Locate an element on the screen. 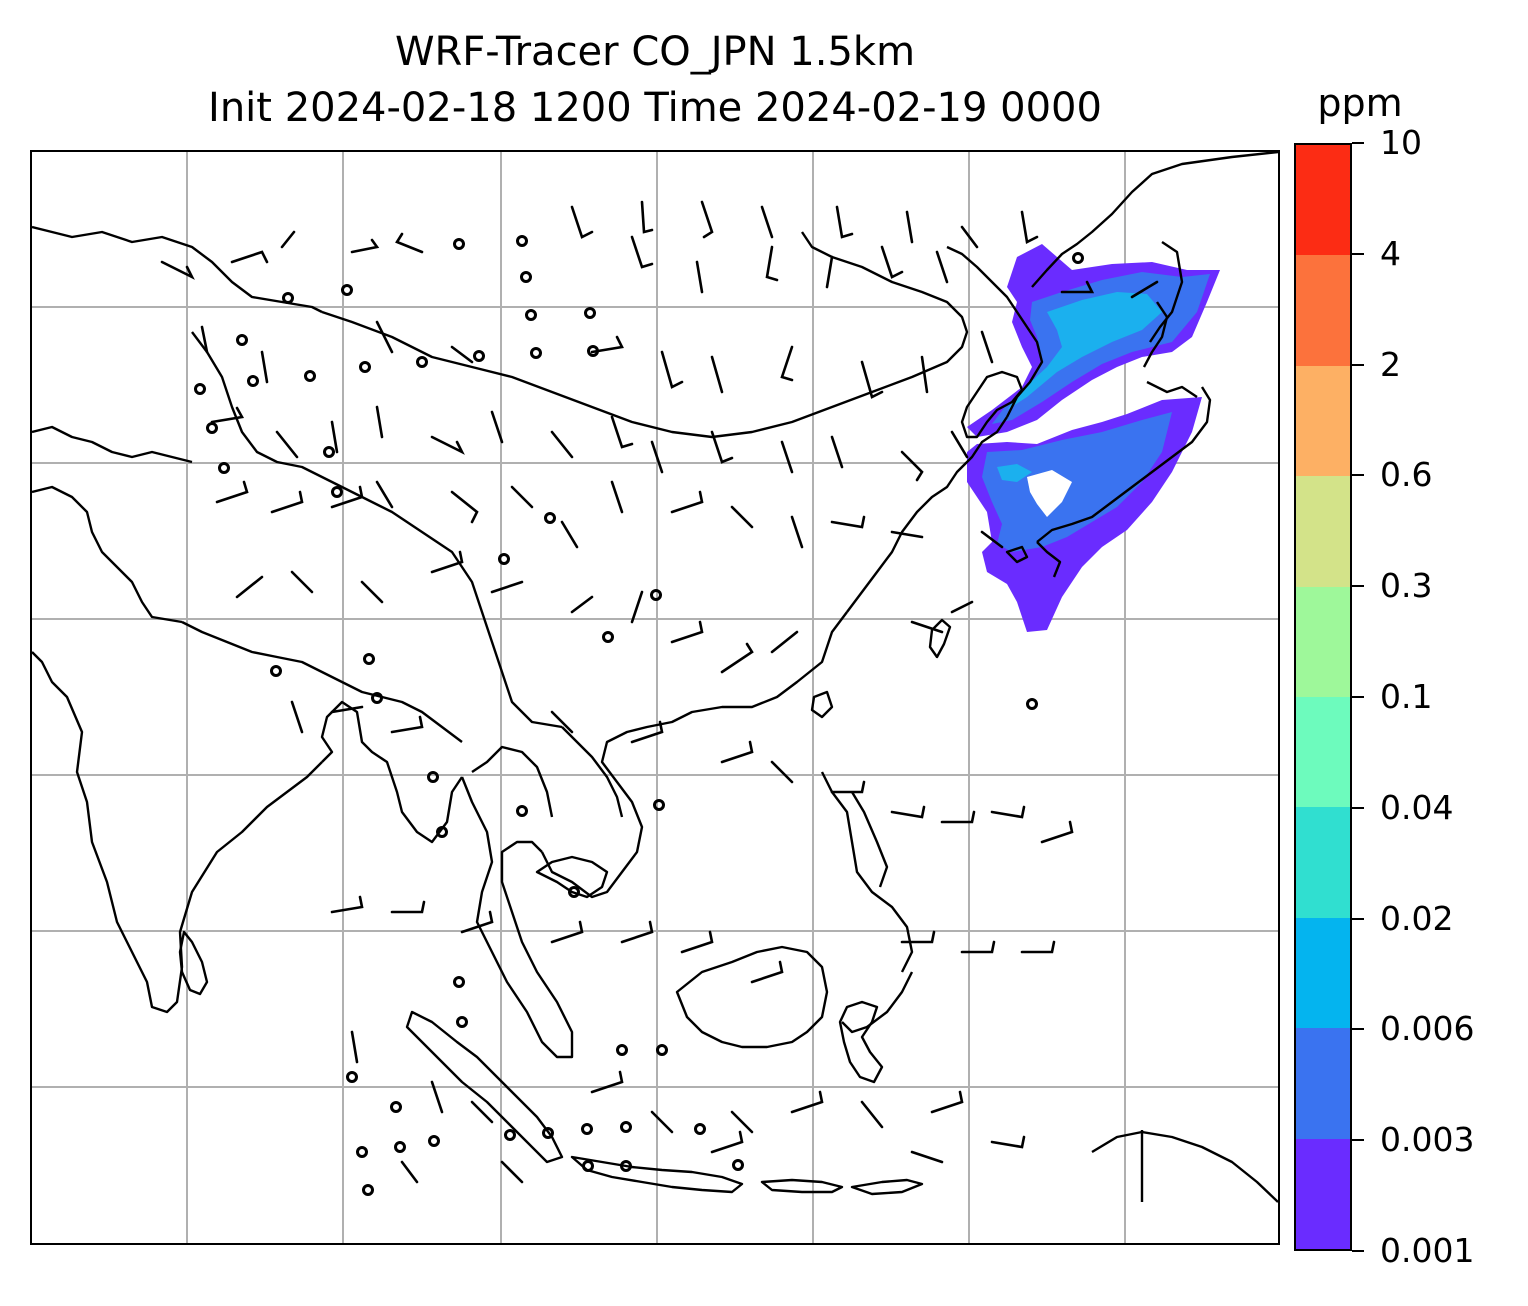 This screenshot has width=1528, height=1306. colorbar is located at coordinates (1323, 697).